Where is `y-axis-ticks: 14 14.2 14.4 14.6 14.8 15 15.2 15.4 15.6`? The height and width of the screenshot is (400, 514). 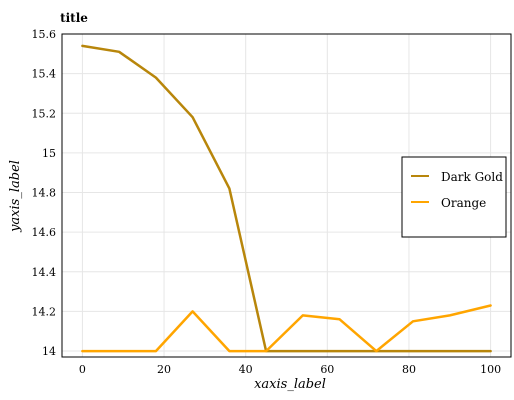 y-axis-ticks: 14 14.2 14.4 14.6 14.8 15 15.2 15.4 15.6 is located at coordinates (44, 193).